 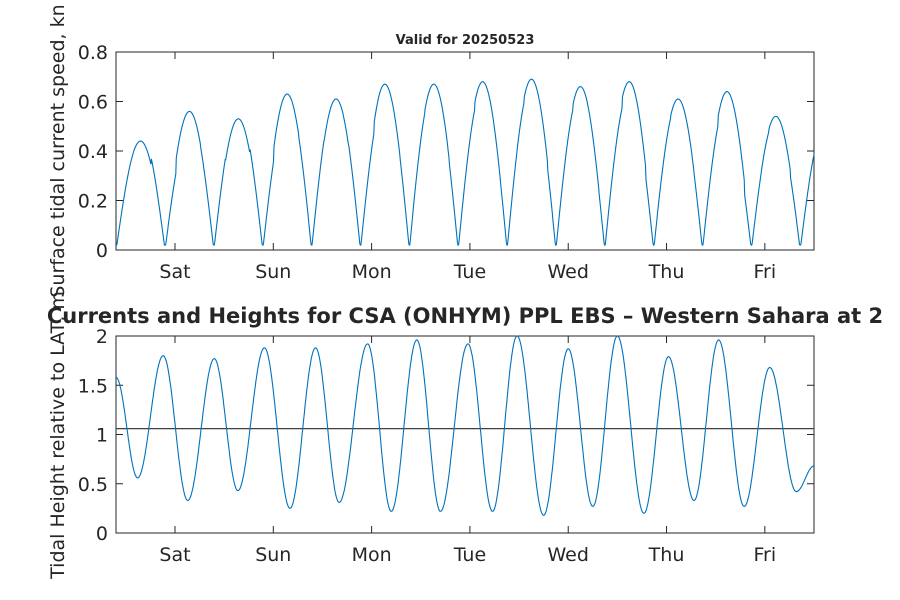 What do you see at coordinates (58, 435) in the screenshot?
I see `y-axis-label: Tidal Height relative to LAT, m` at bounding box center [58, 435].